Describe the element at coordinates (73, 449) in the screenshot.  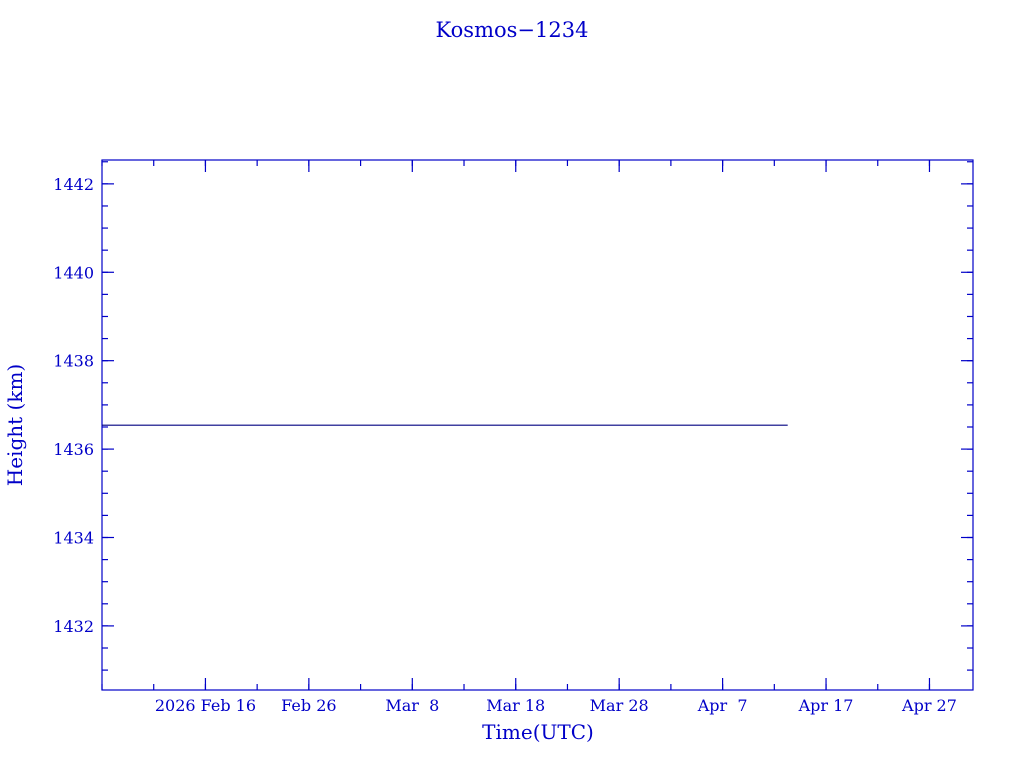
I see `y-tick-label: 1436` at that location.